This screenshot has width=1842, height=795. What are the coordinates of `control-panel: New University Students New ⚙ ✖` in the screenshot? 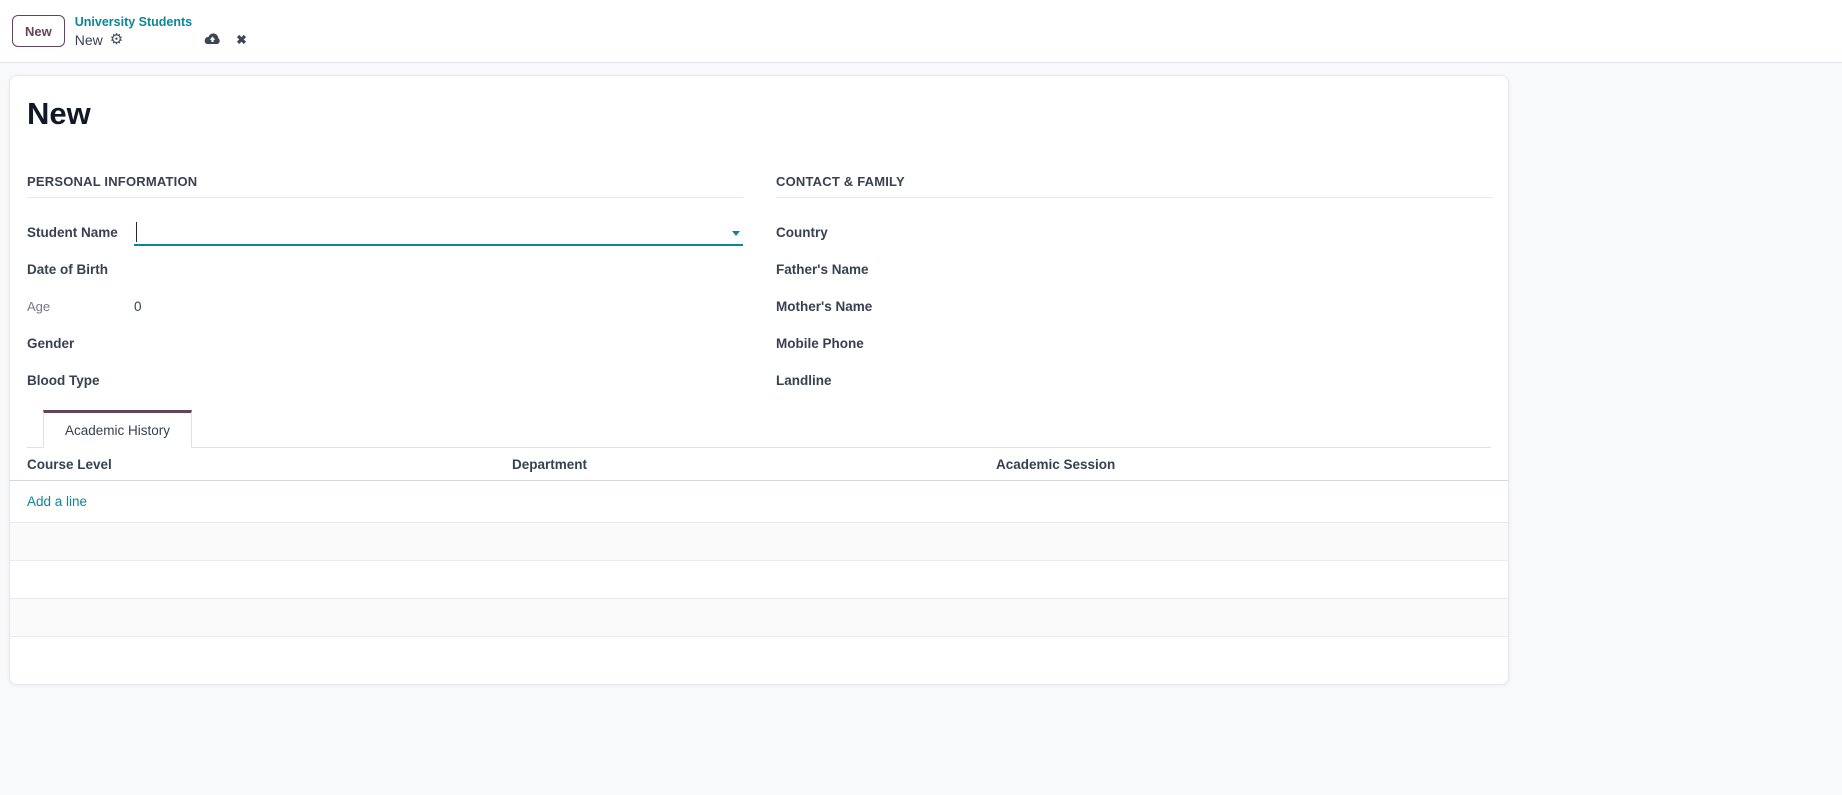 It's located at (921, 31).